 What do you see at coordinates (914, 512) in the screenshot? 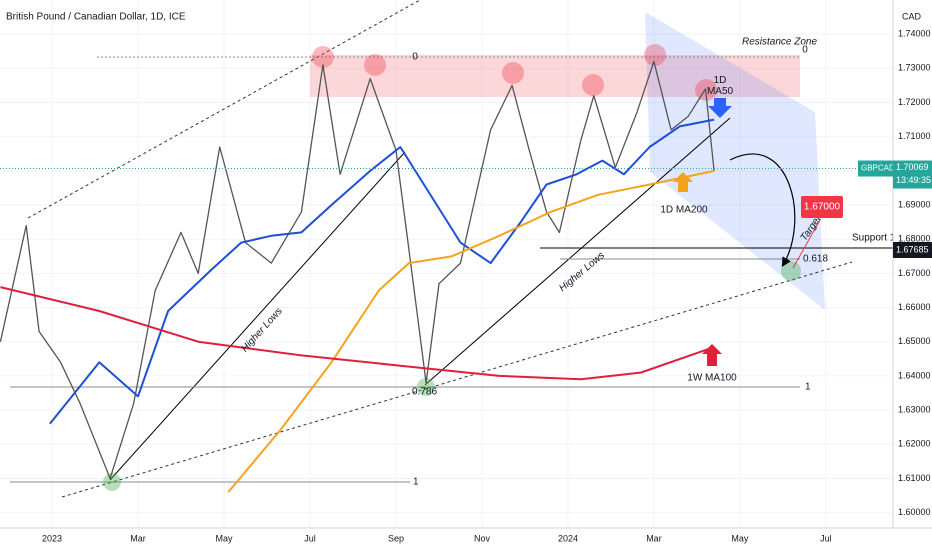
I see `y-tick-label: 1.60000` at bounding box center [914, 512].